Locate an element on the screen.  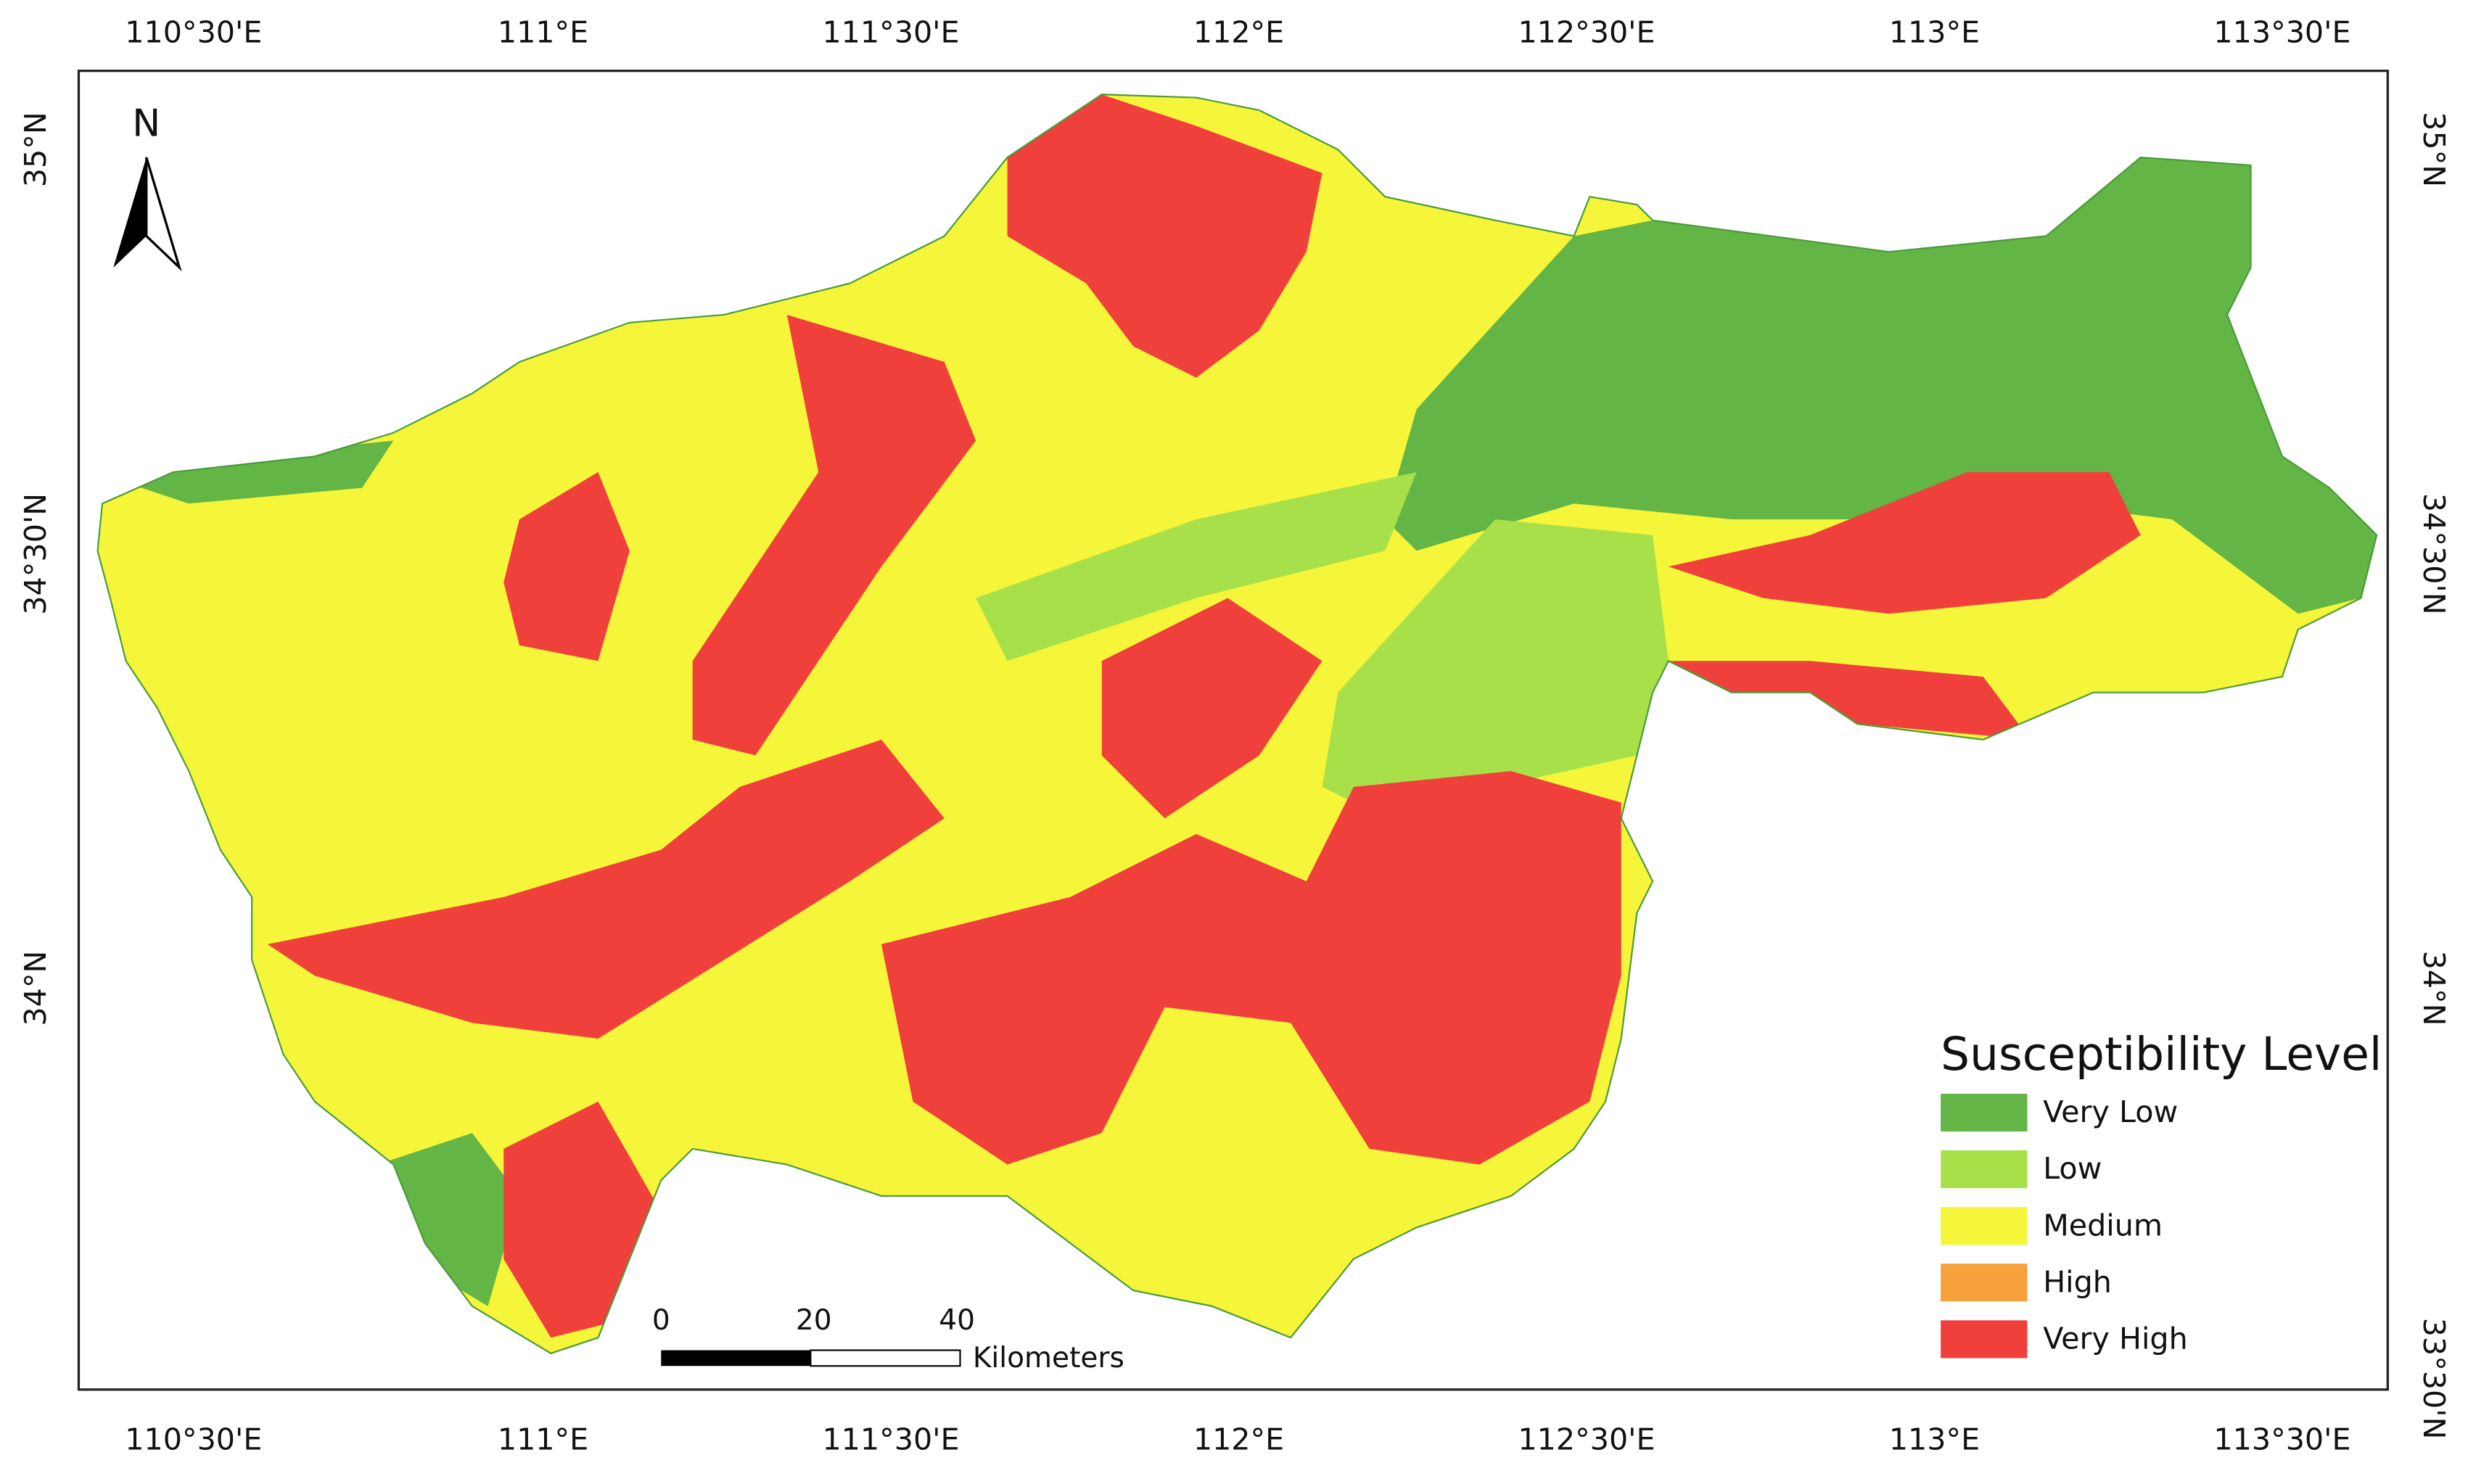
legend-label: Medium is located at coordinates (2103, 1225).